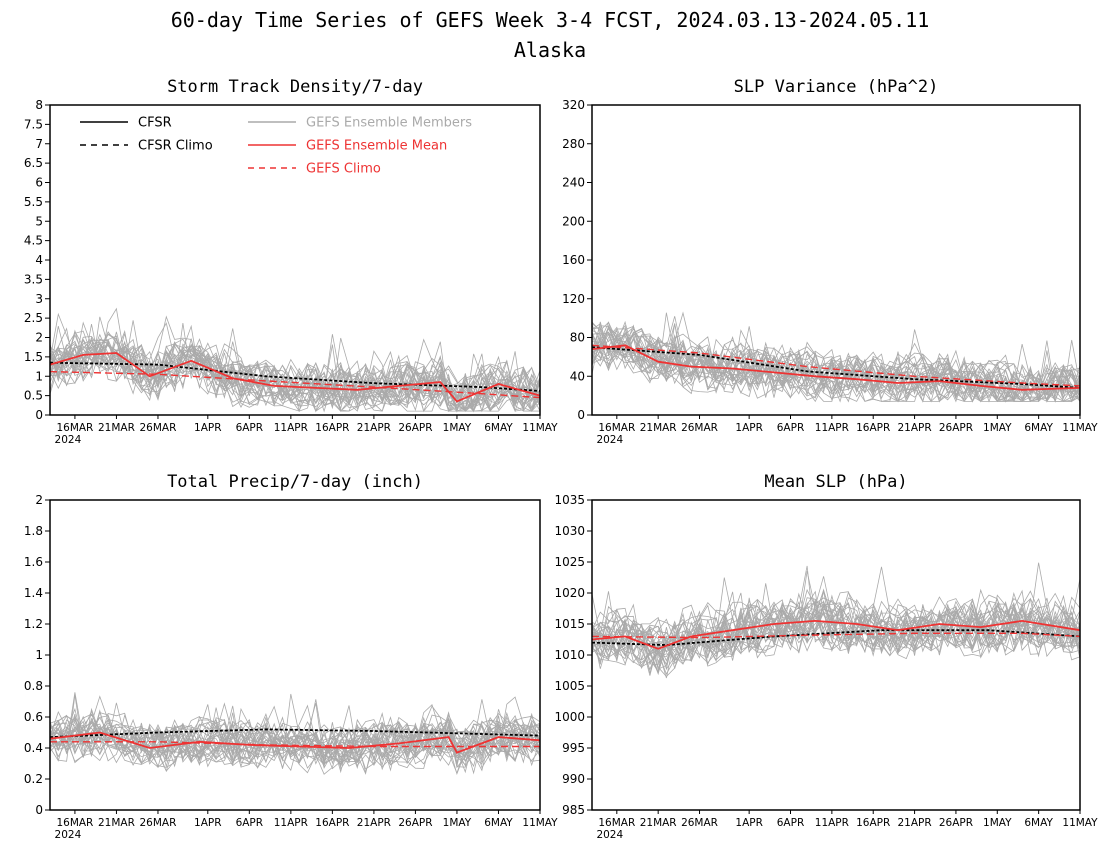  What do you see at coordinates (573, 779) in the screenshot?
I see `y-tick-label: 990` at bounding box center [573, 779].